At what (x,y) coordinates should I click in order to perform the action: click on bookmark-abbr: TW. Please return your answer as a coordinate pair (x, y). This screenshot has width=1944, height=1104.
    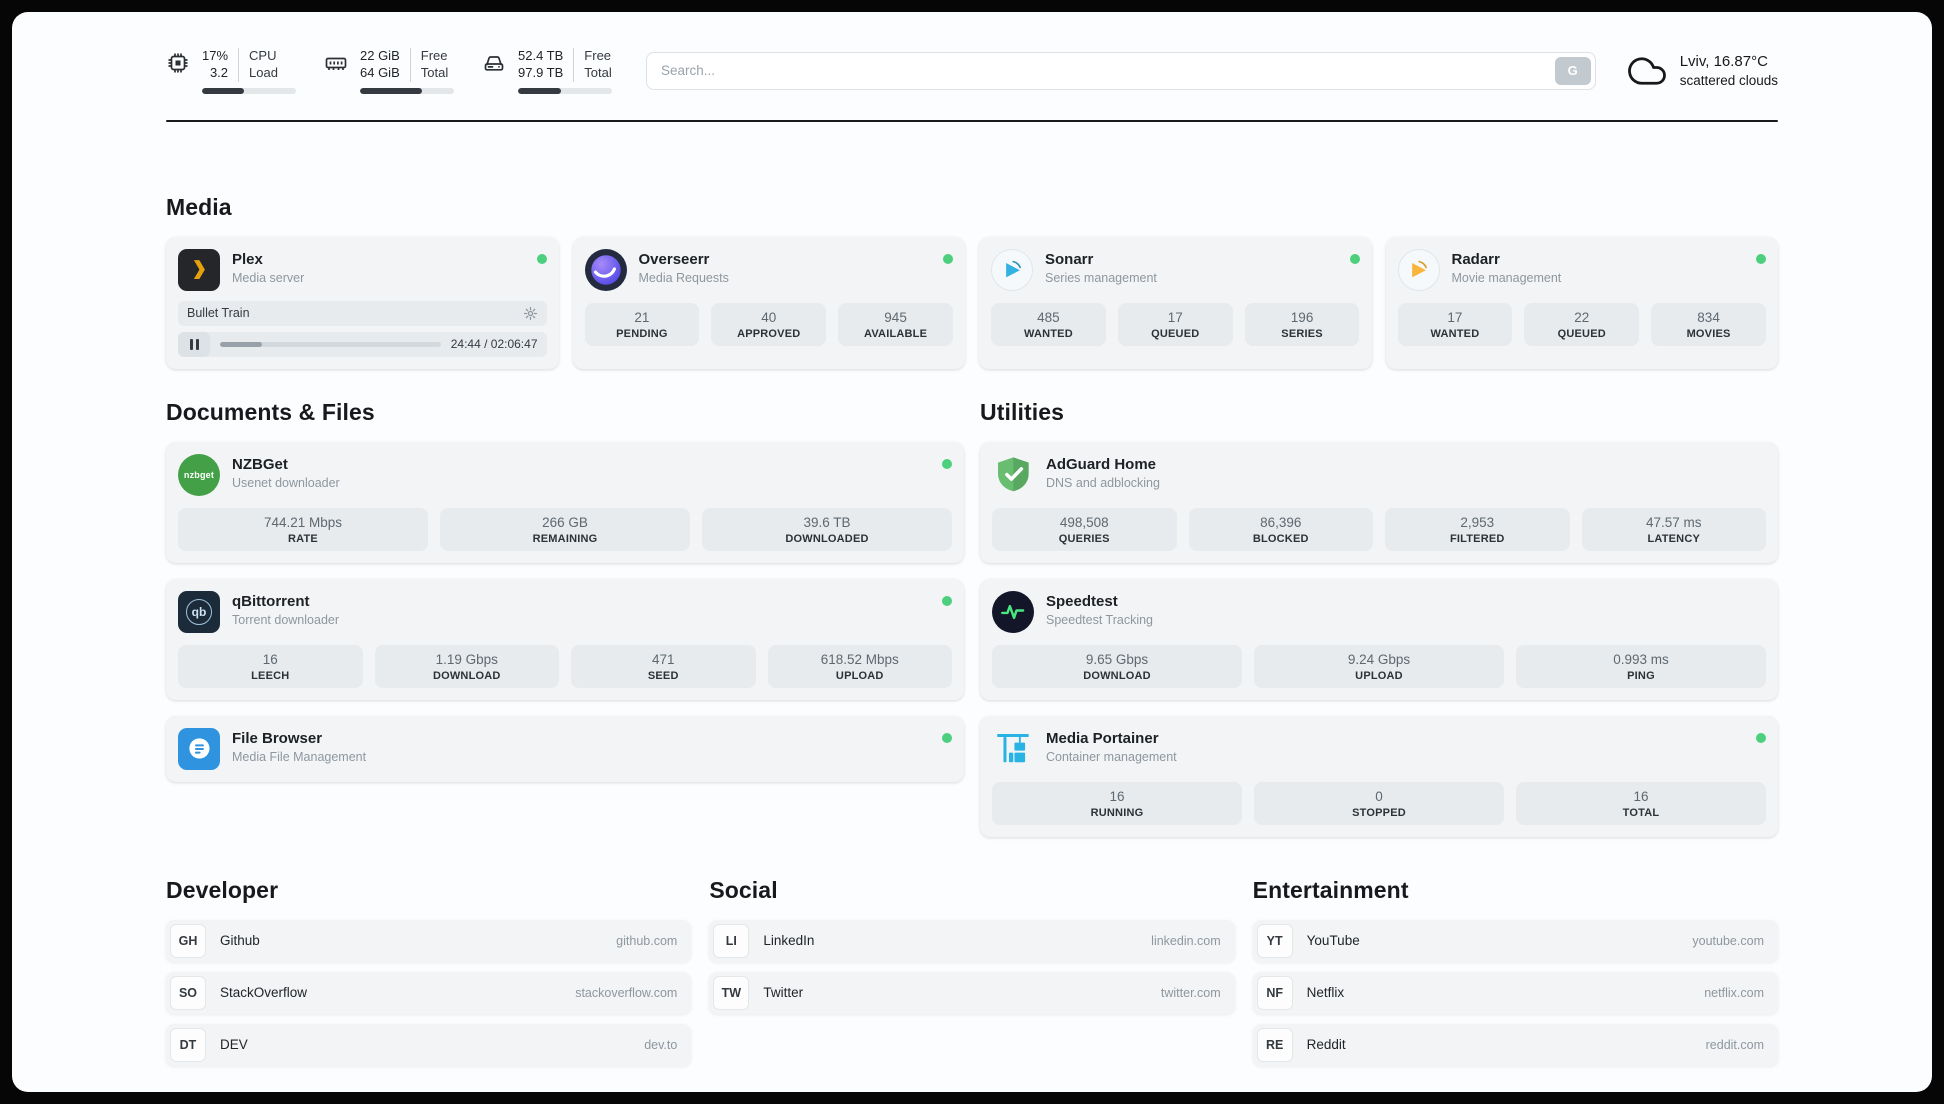
    Looking at the image, I should click on (731, 992).